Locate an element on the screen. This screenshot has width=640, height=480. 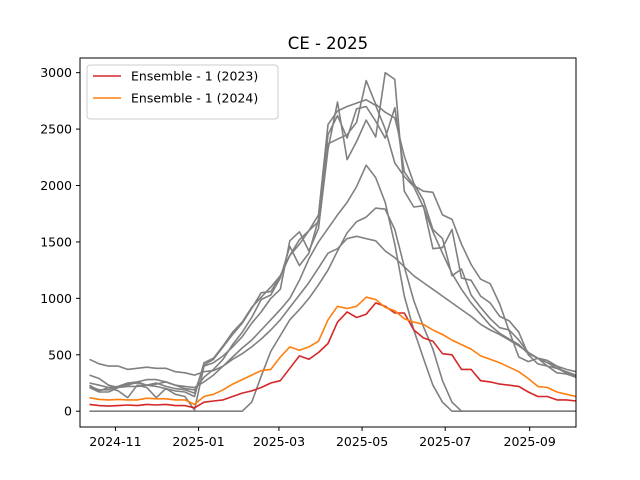
x-tick-label: 2024-11 is located at coordinates (115, 441).